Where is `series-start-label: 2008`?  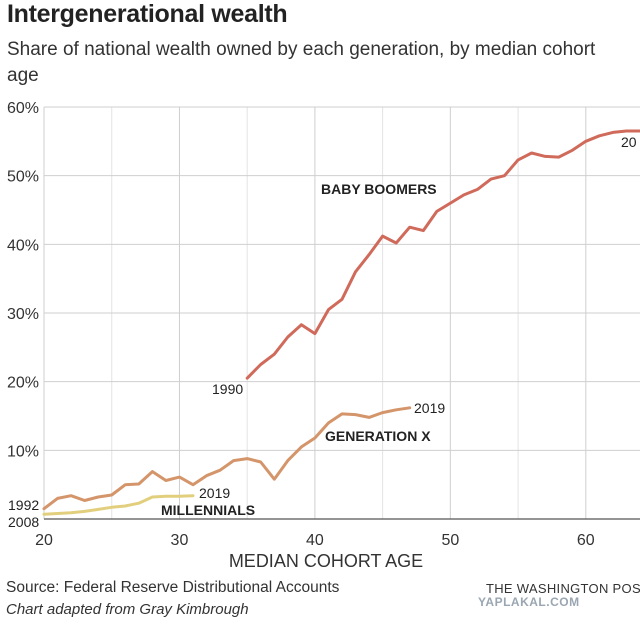
series-start-label: 2008 is located at coordinates (23, 522).